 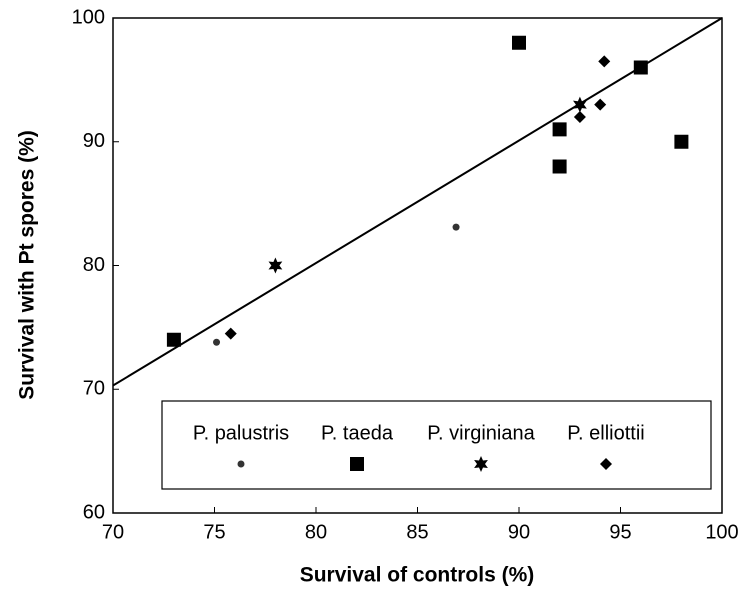 I want to click on y-tick-label: 60, so click(x=94, y=512).